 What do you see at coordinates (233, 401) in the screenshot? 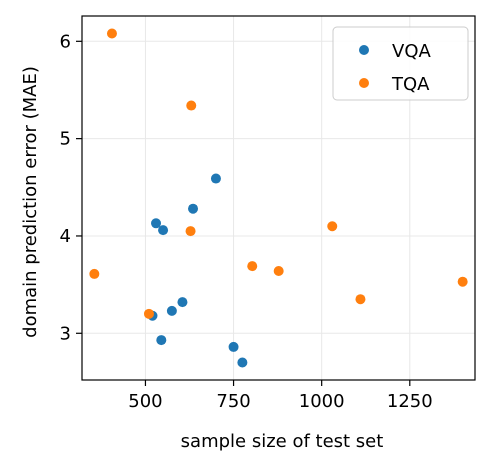
I see `x-tick-label: 750` at bounding box center [233, 401].